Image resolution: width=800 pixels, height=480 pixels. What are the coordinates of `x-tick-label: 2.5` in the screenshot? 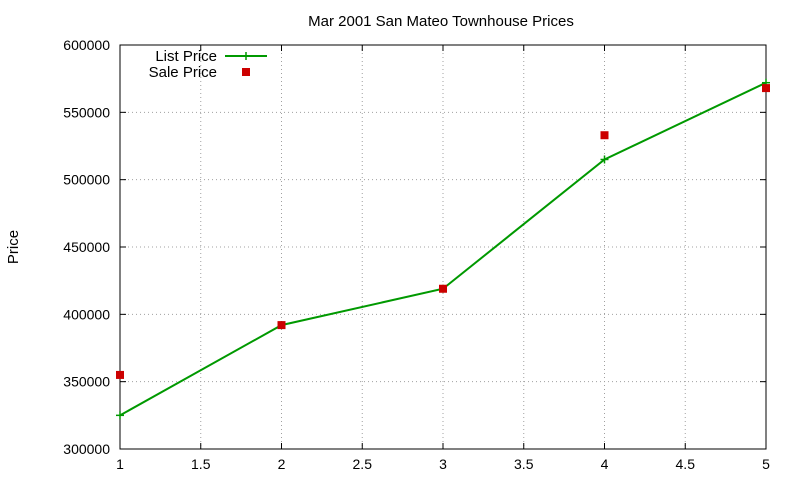 It's located at (363, 464).